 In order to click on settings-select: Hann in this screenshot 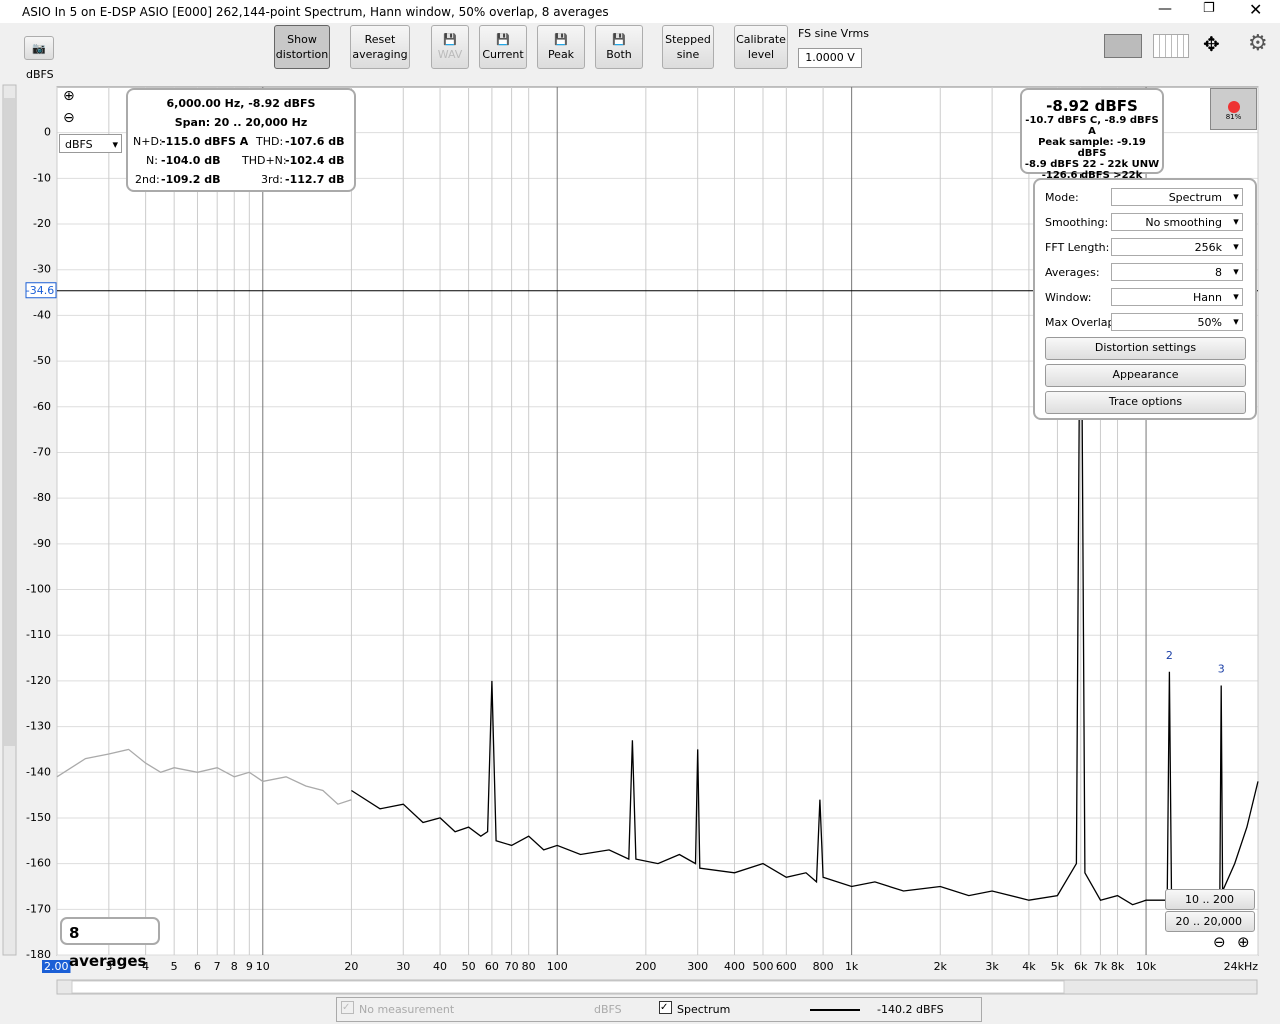, I will do `click(1177, 297)`.